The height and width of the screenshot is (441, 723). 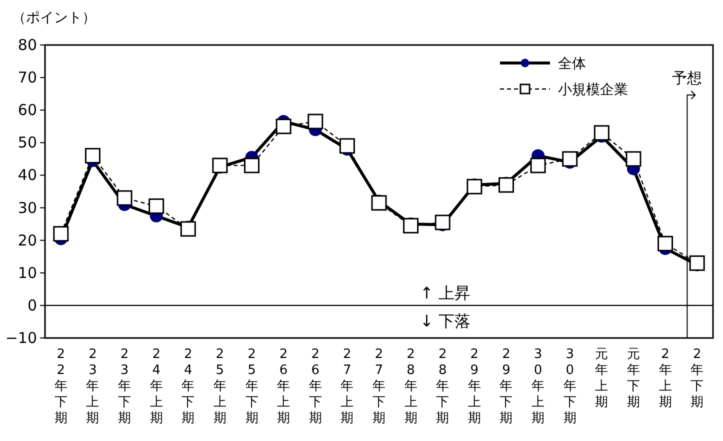 I want to click on legend-label: 全体, so click(x=572, y=64).